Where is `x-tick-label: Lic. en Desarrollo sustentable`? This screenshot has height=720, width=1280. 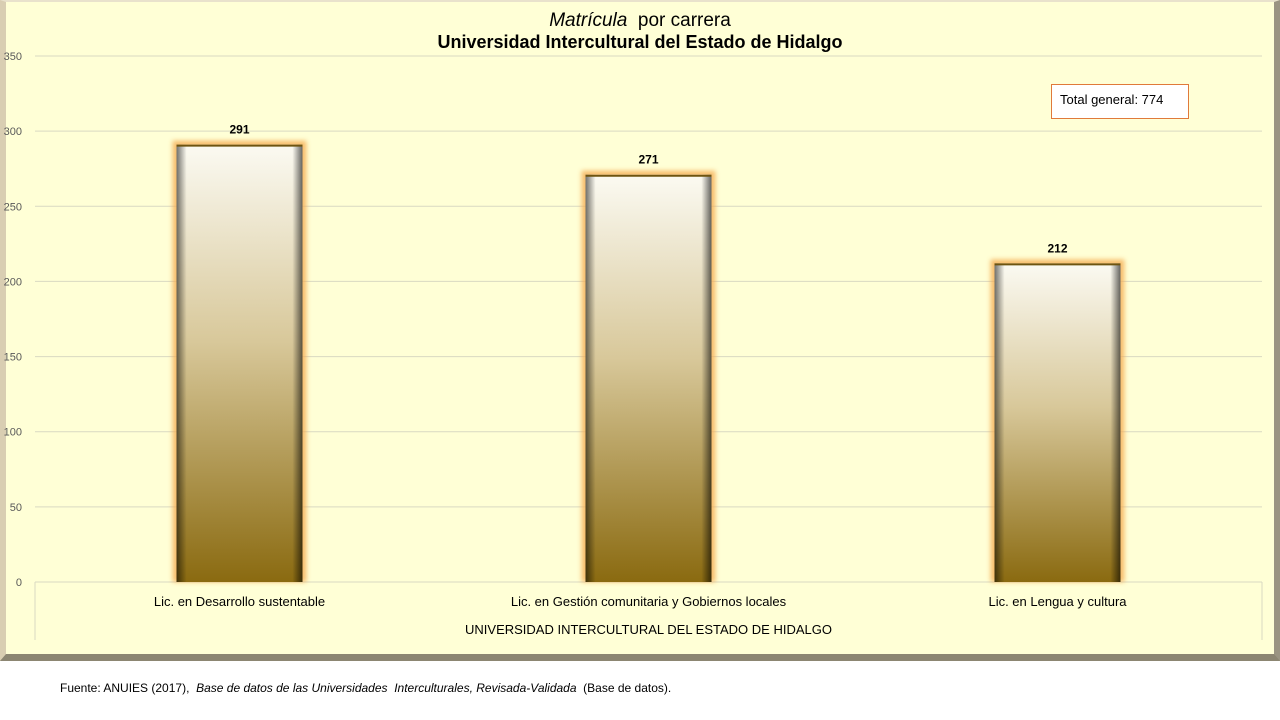
x-tick-label: Lic. en Desarrollo sustentable is located at coordinates (239, 601).